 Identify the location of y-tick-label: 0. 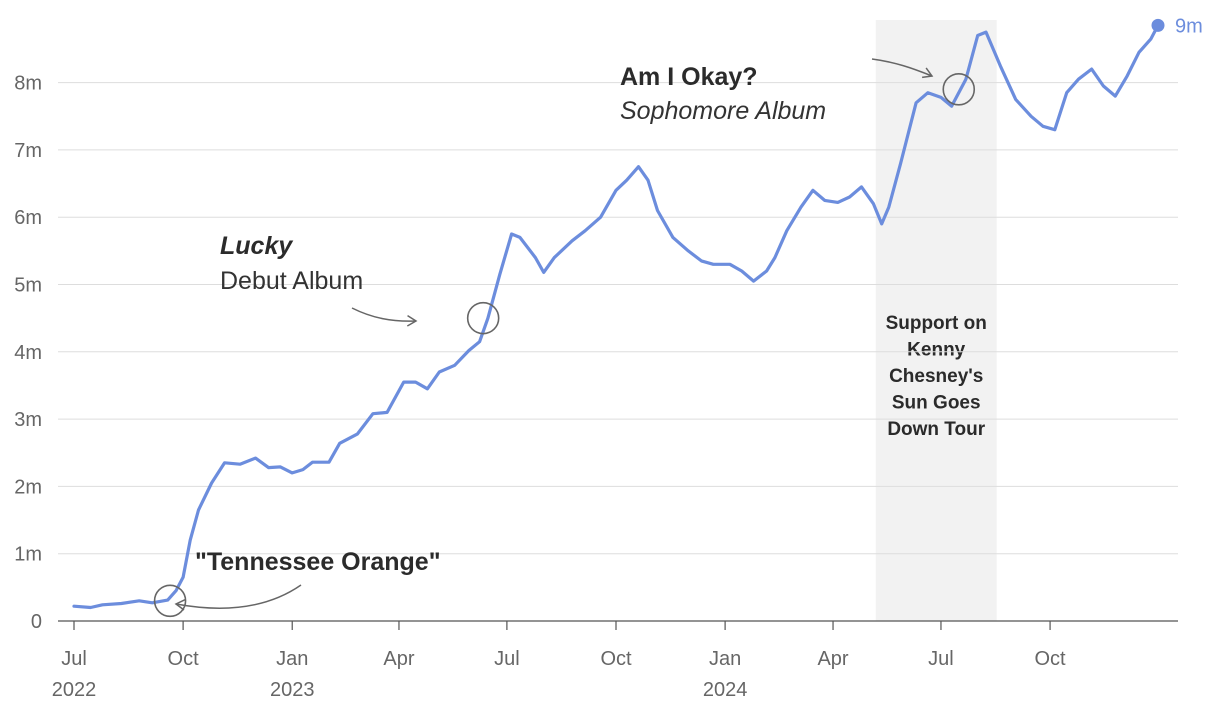
(36, 622).